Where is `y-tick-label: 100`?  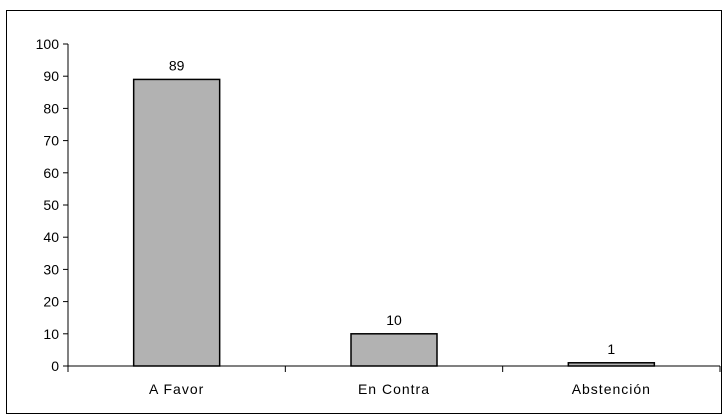
y-tick-label: 100 is located at coordinates (48, 44).